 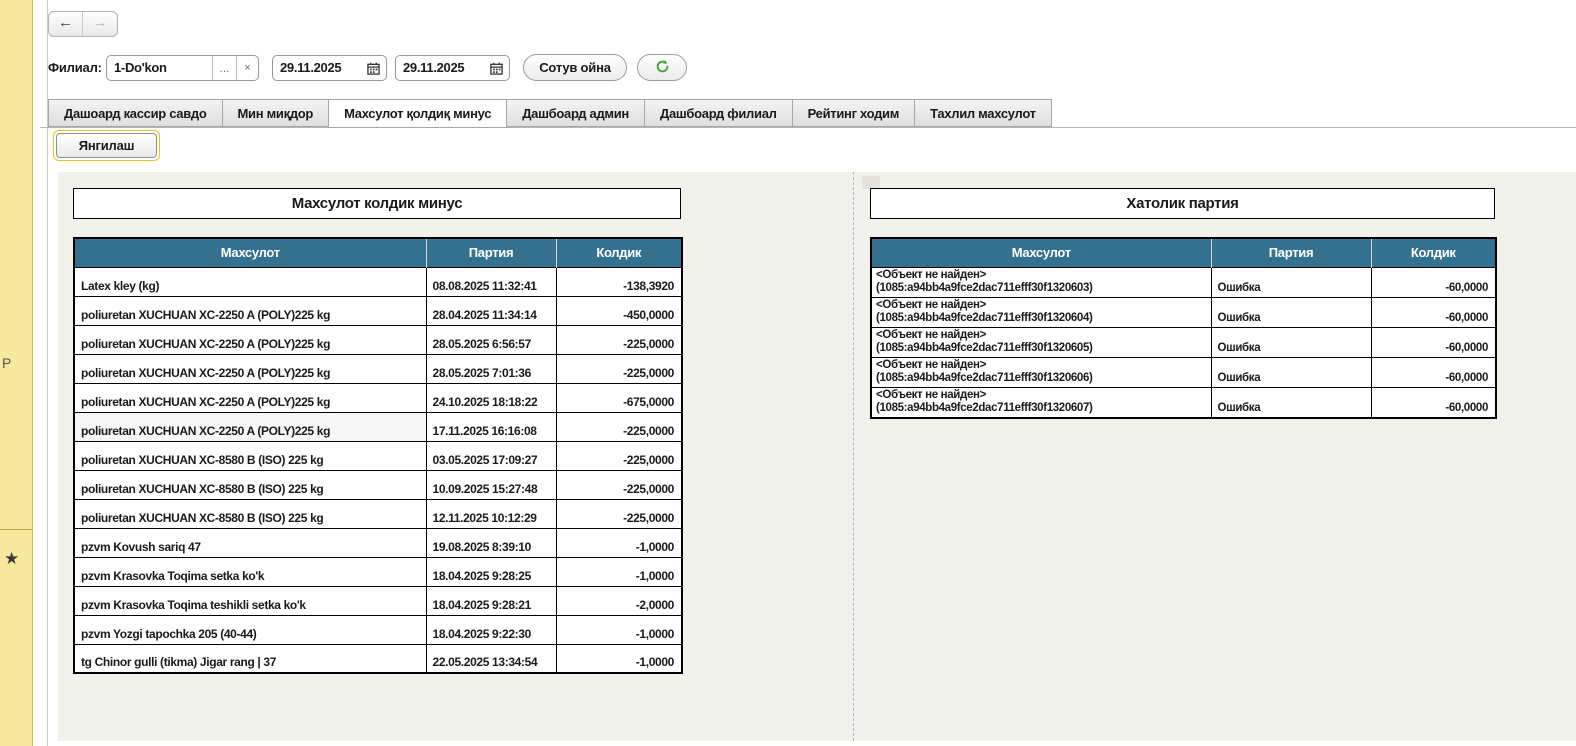 What do you see at coordinates (491, 513) in the screenshot?
I see `batch-cell: 12.11.2025 10:12:29` at bounding box center [491, 513].